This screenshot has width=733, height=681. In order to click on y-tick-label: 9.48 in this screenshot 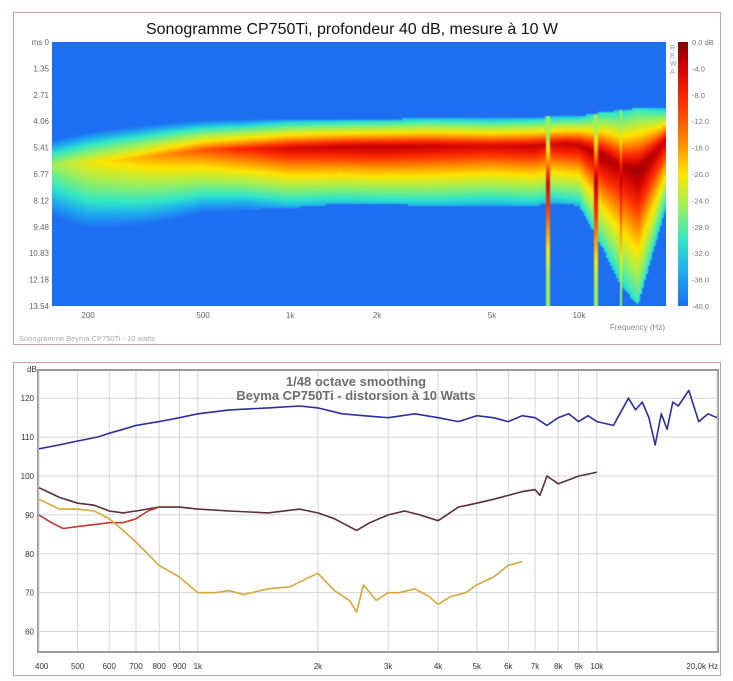, I will do `click(41, 227)`.